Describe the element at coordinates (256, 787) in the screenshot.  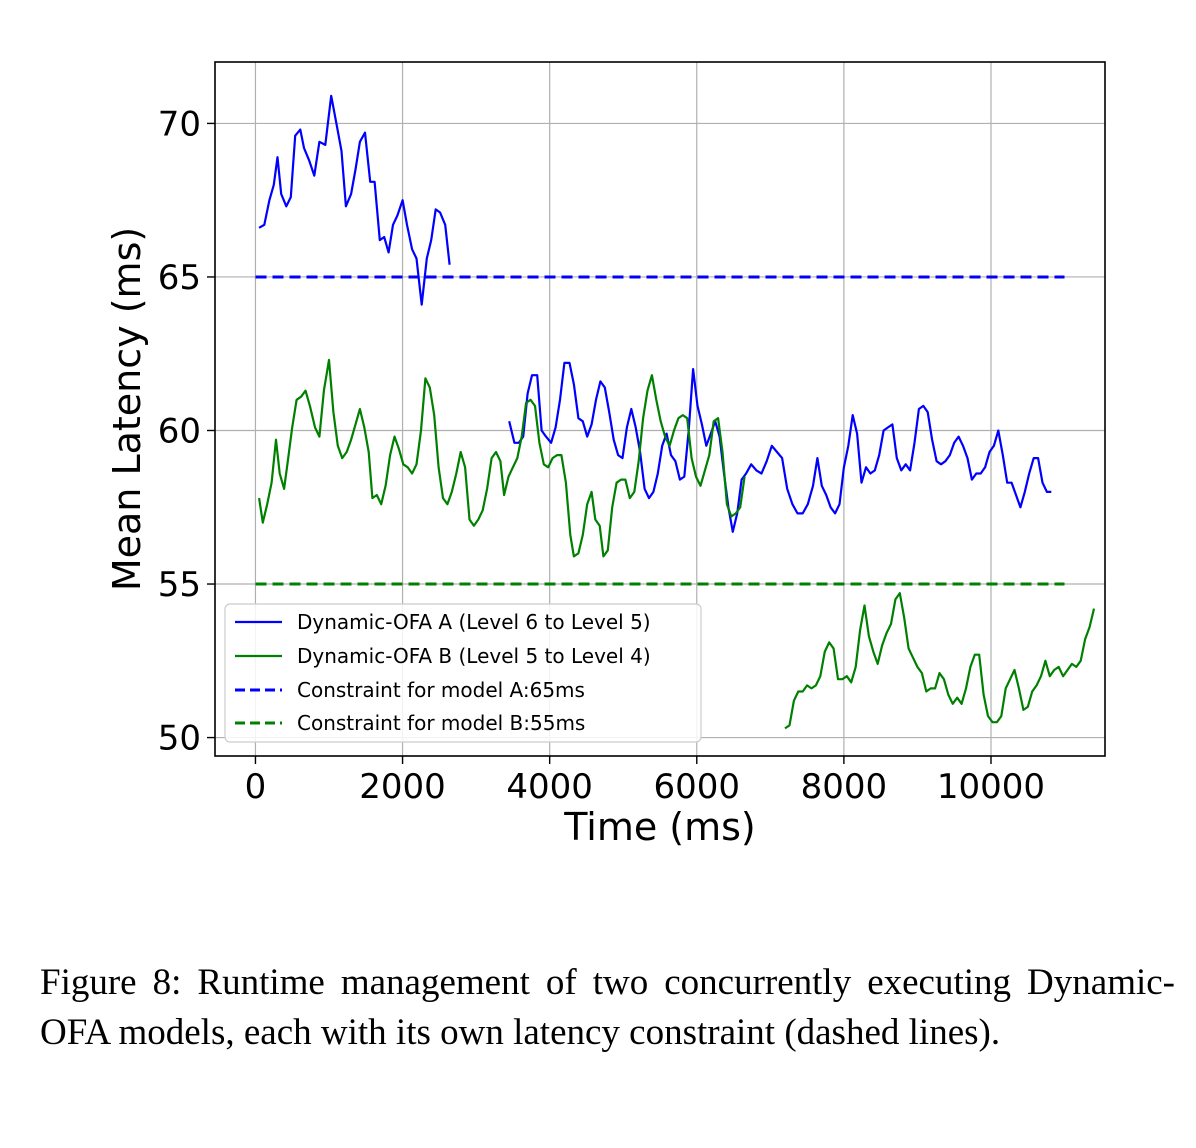
I see `x-tick-label: 0` at that location.